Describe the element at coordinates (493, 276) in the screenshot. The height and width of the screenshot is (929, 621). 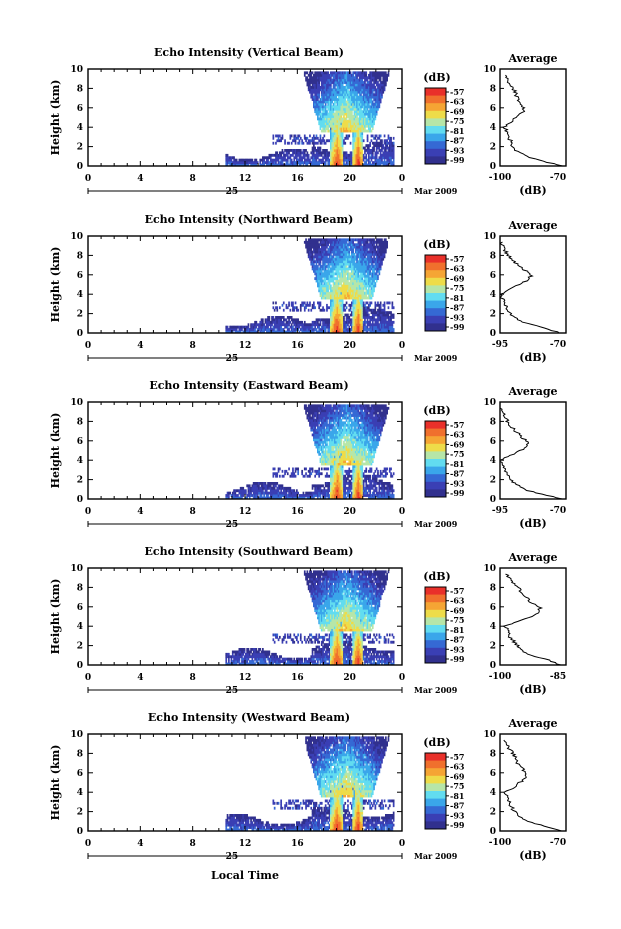
I see `average-y-tick-label: 6` at that location.